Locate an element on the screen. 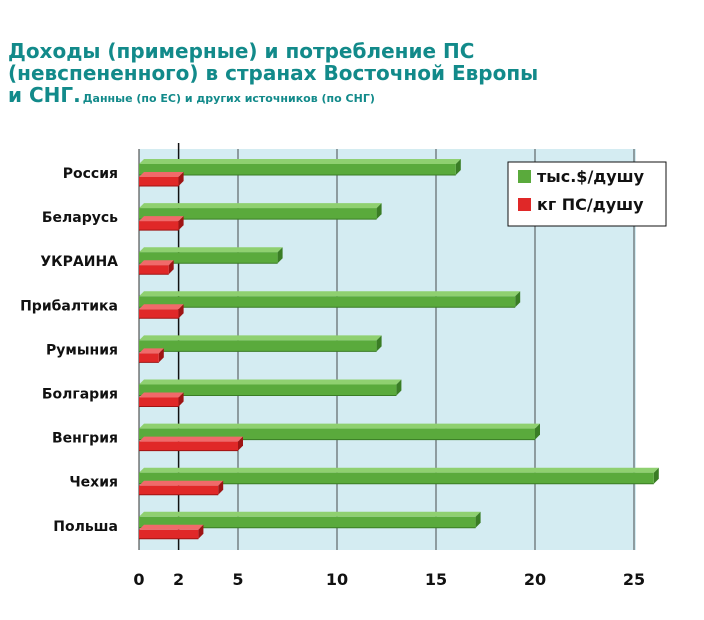 This screenshot has width=704, height=620. x-tick-labels: 0 2 5 10 15 20 25 is located at coordinates (389, 579).